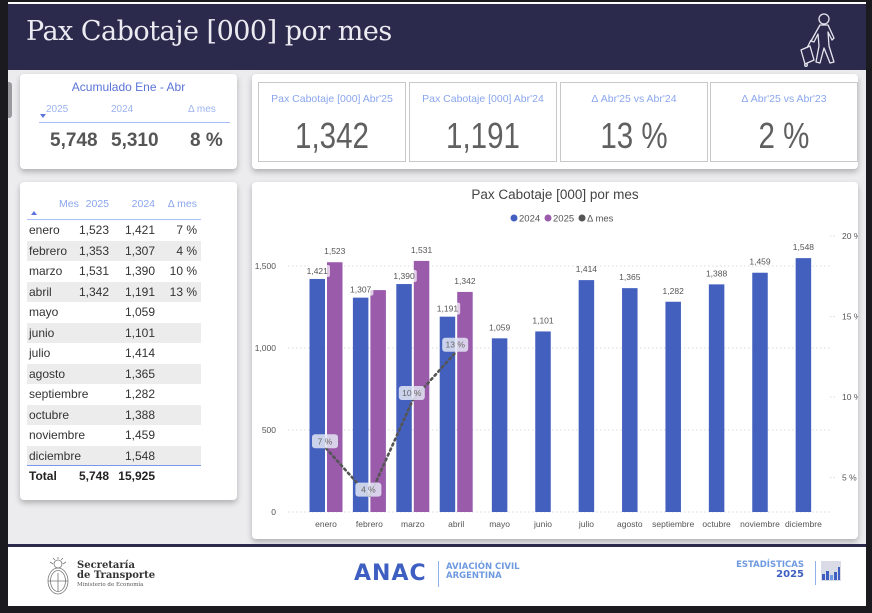  What do you see at coordinates (266, 348) in the screenshot?
I see `left-axis-tick: 1,000` at bounding box center [266, 348].